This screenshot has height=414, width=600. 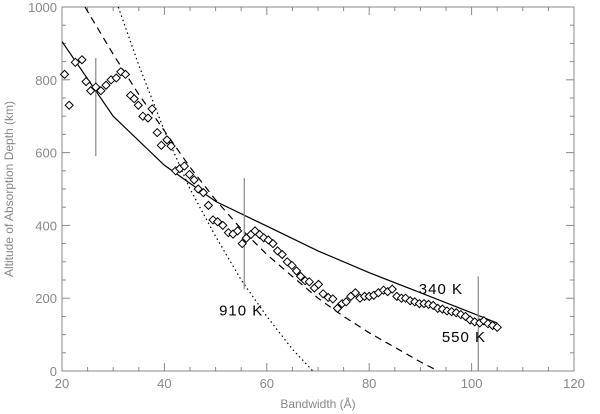 What do you see at coordinates (46, 225) in the screenshot?
I see `y-tick-label: 400` at bounding box center [46, 225].